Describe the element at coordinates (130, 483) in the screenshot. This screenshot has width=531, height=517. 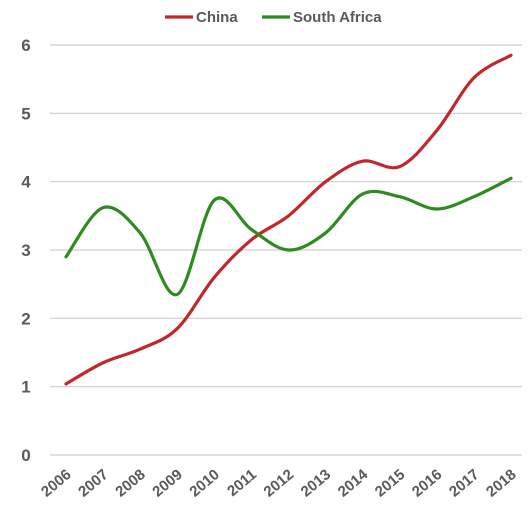
I see `x-tick-label-2008: 2008` at that location.